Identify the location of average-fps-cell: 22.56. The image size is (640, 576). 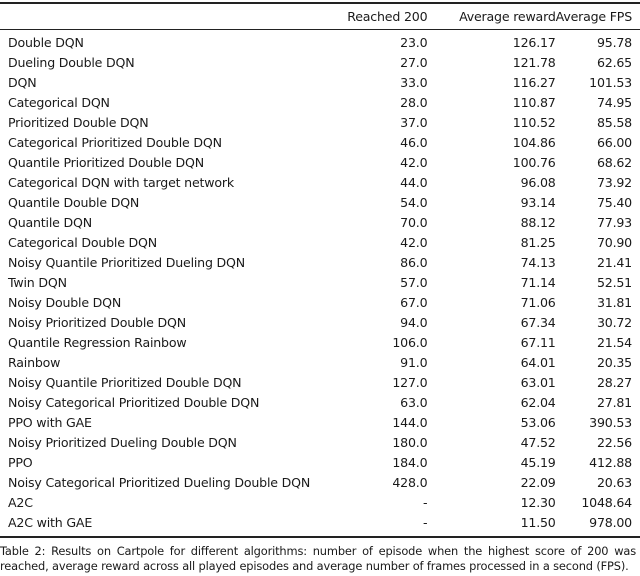
(614, 442).